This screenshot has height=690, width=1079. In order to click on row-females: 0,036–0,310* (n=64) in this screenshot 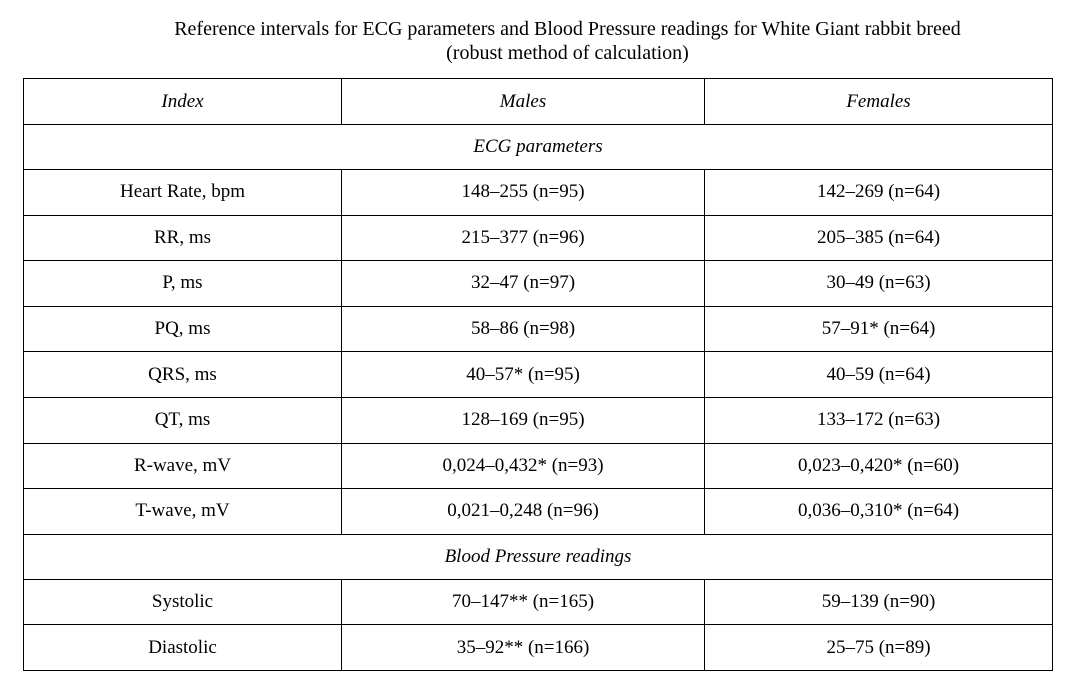, I will do `click(878, 511)`.